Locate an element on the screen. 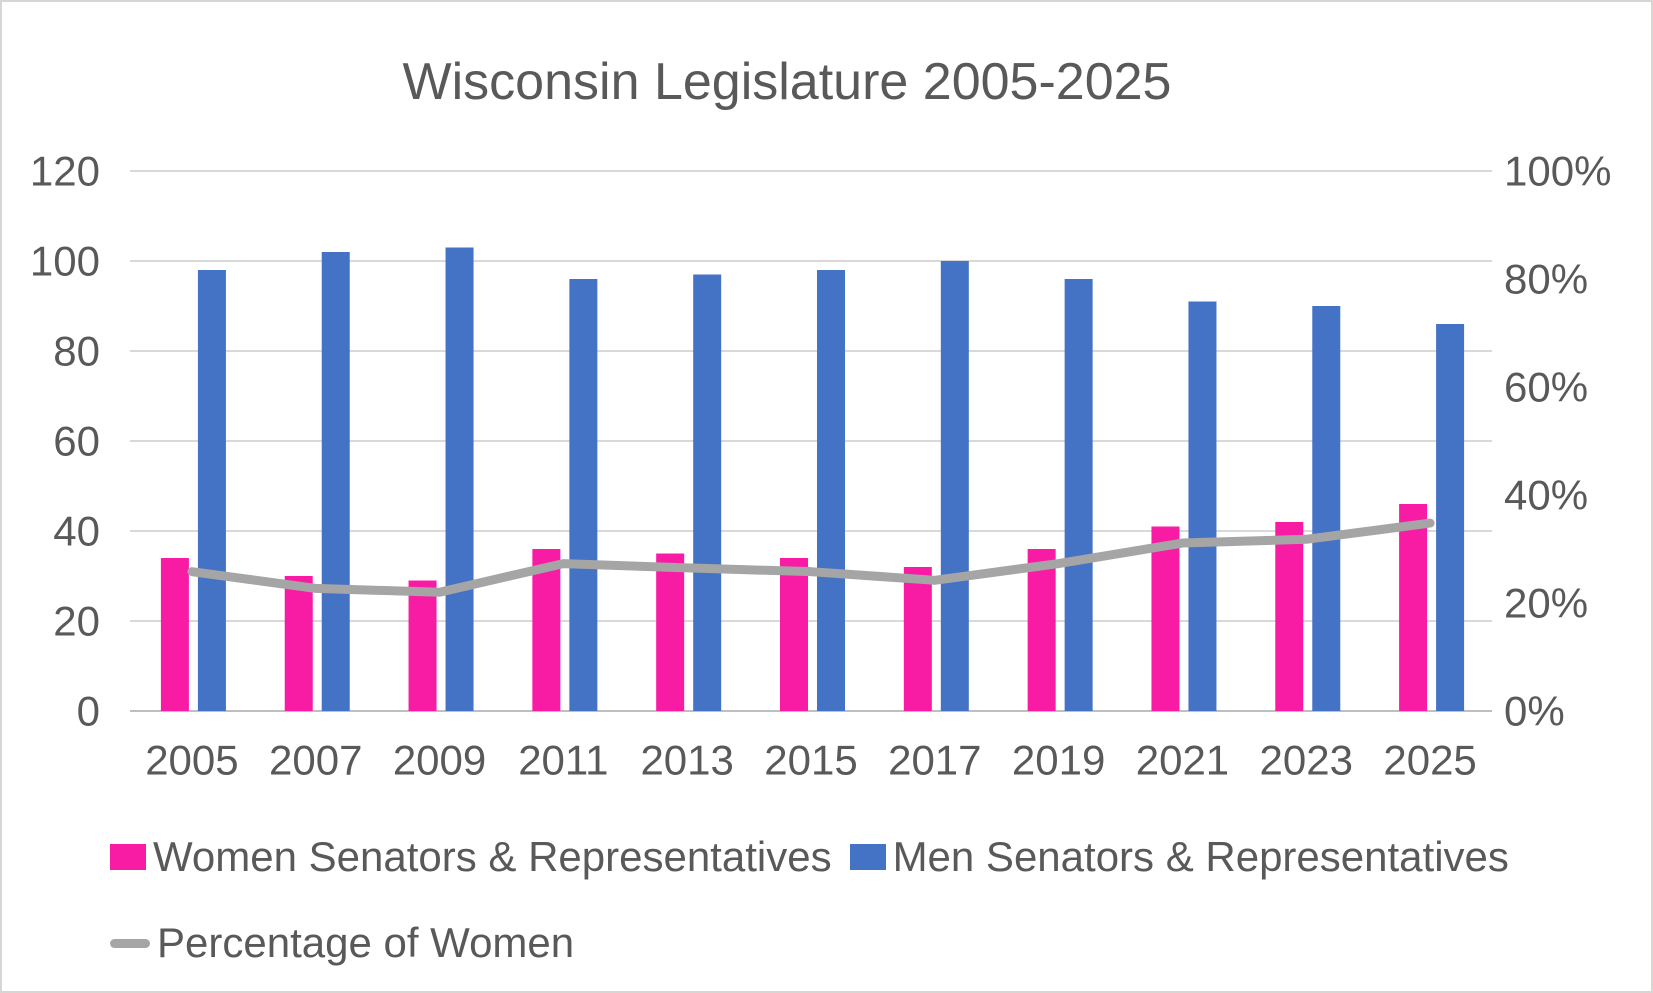 Image resolution: width=1653 pixels, height=993 pixels. y-axis-tick-label-left: 80 is located at coordinates (76, 351).